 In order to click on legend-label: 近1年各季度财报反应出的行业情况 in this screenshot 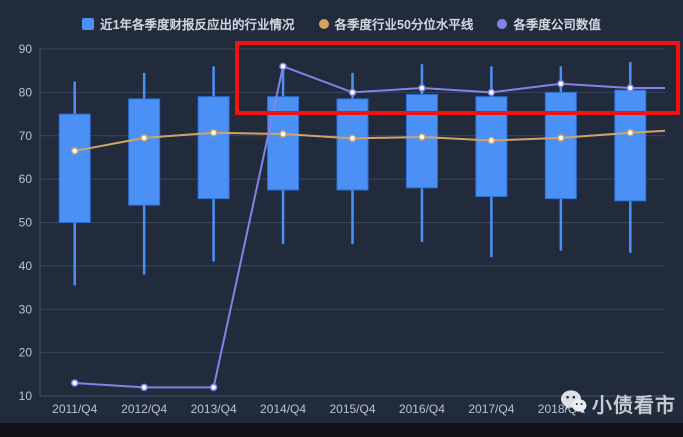, I will do `click(197, 25)`.